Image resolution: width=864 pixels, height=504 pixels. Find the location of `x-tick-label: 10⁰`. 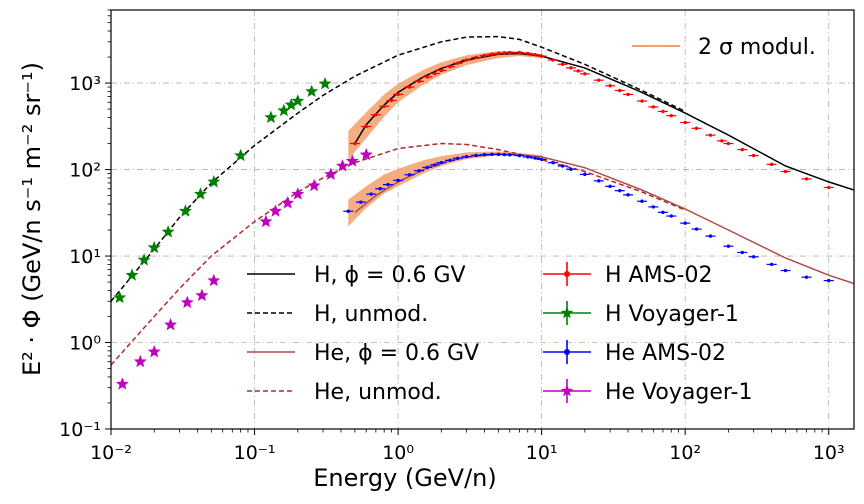

x-tick-label: 10⁰ is located at coordinates (398, 453).